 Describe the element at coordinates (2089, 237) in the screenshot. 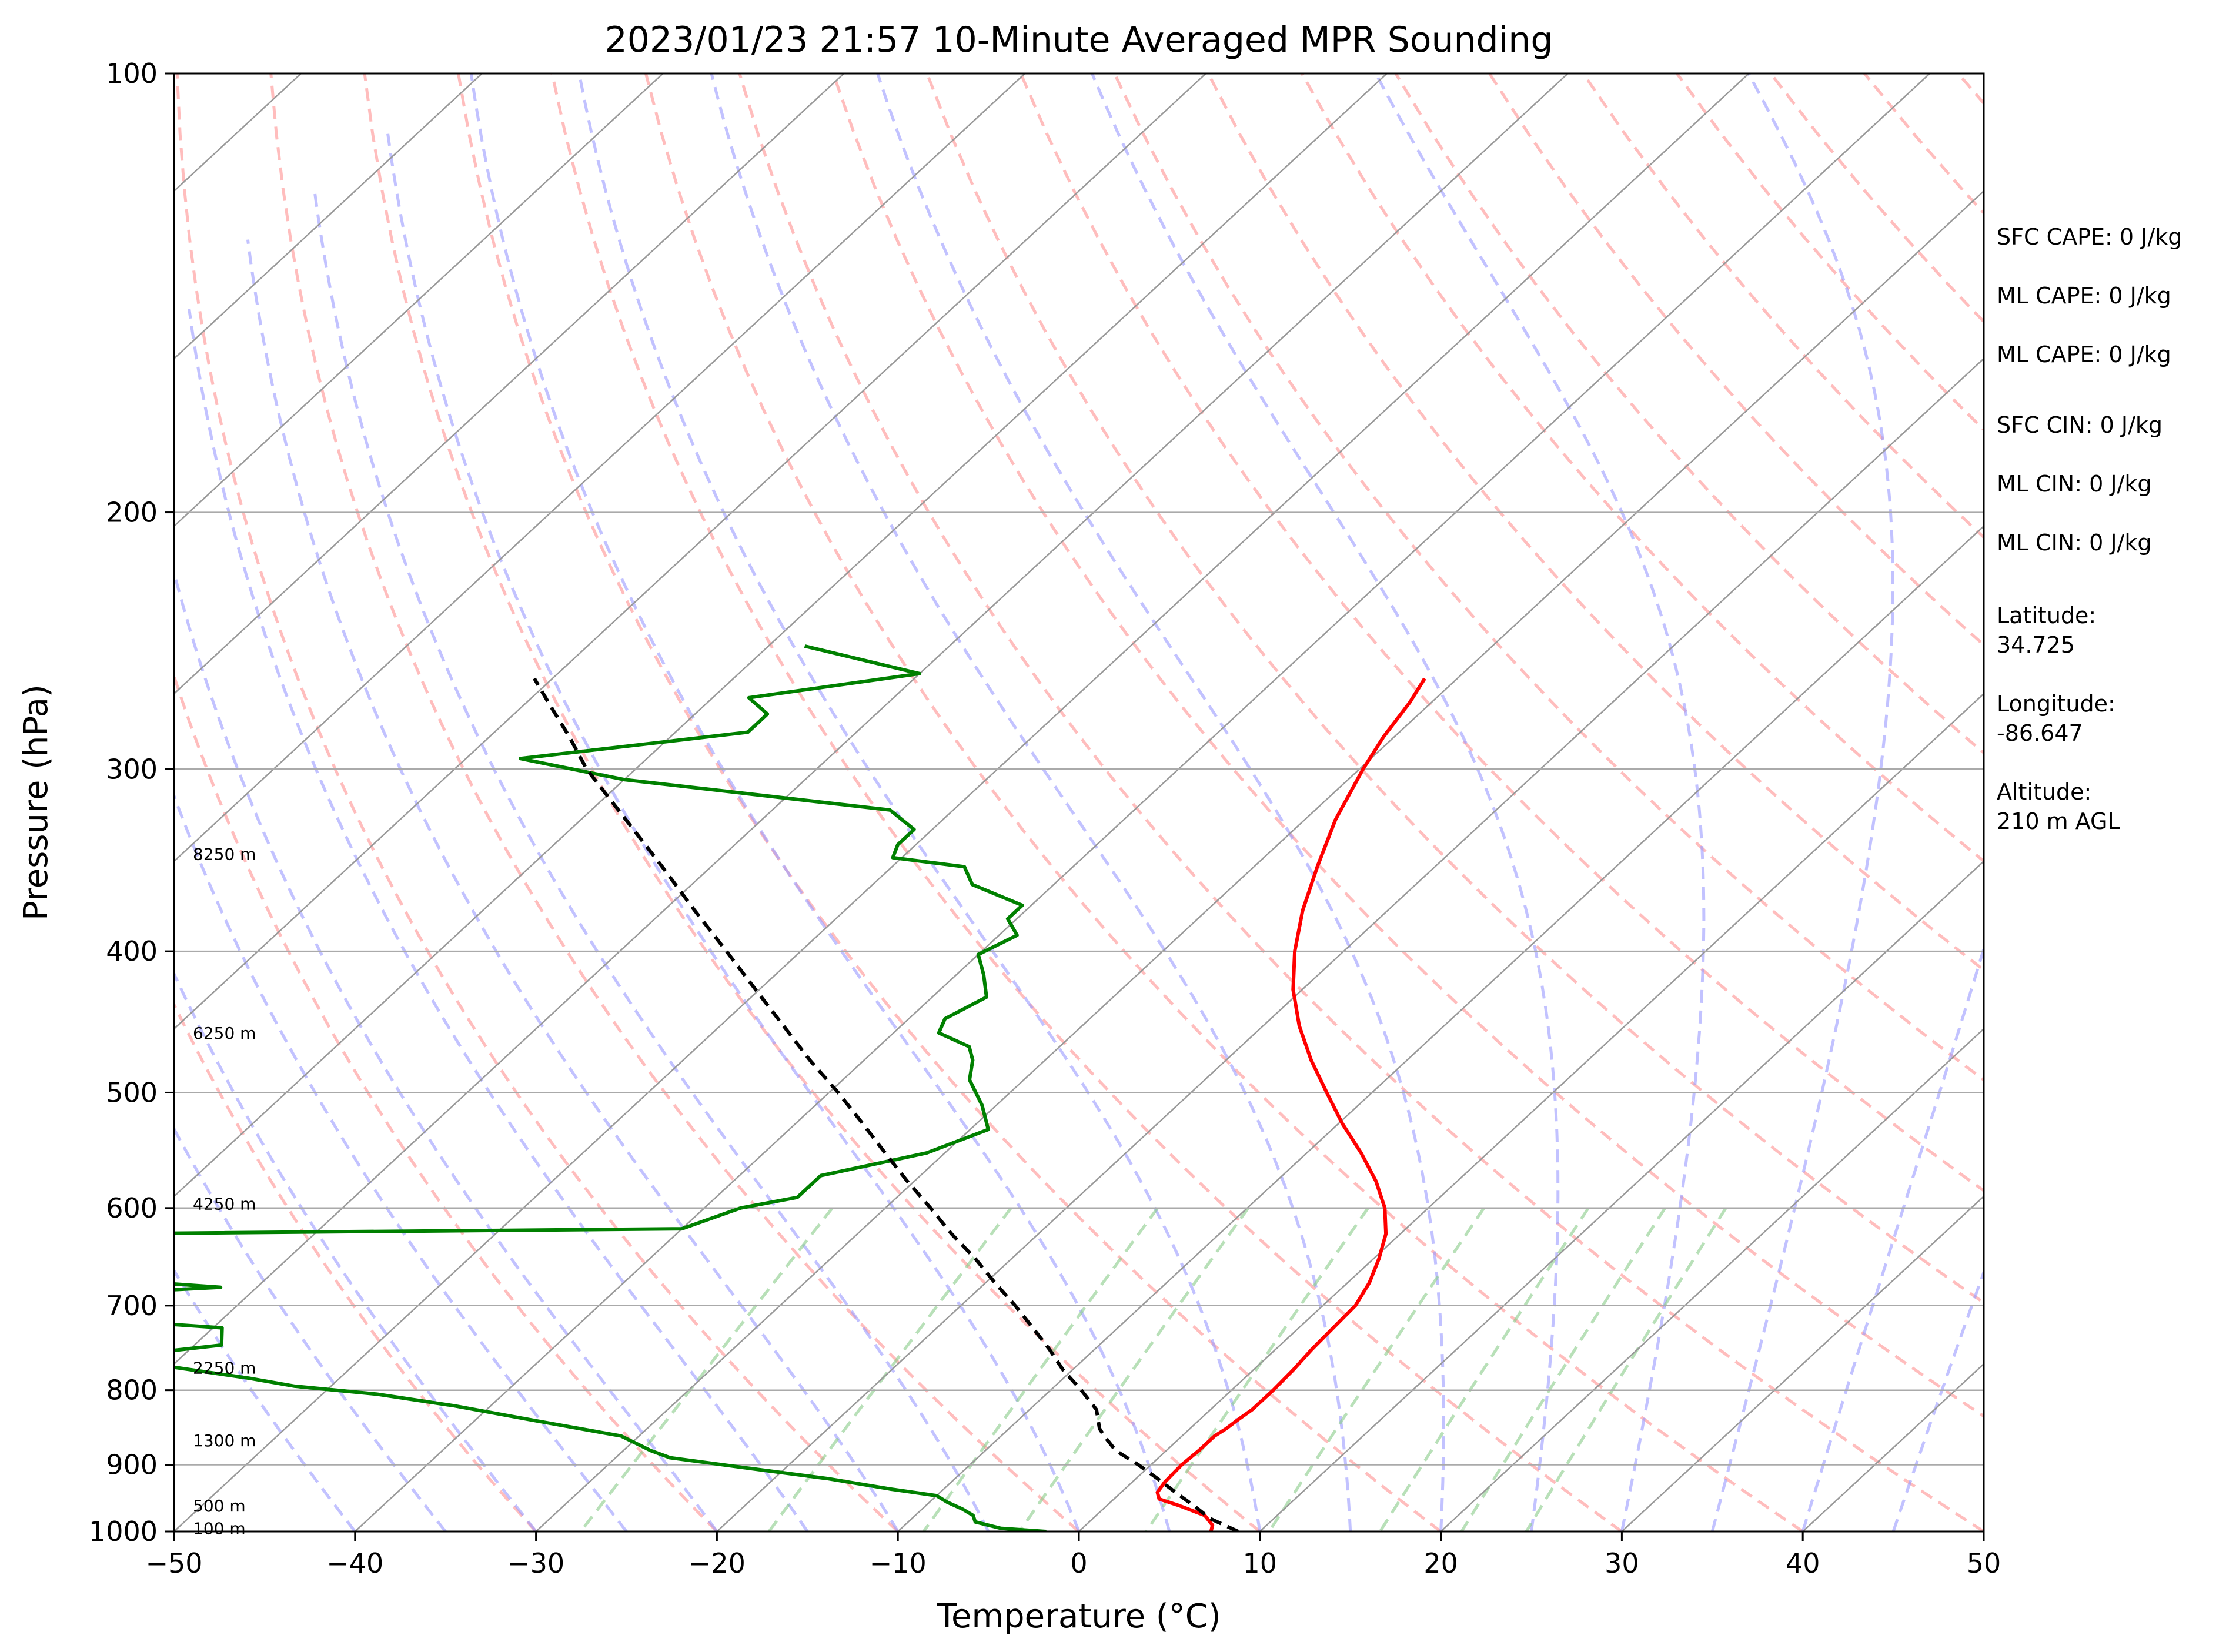

I see `sfc-cape-text: SFC CAPE: 0 J/kg` at that location.